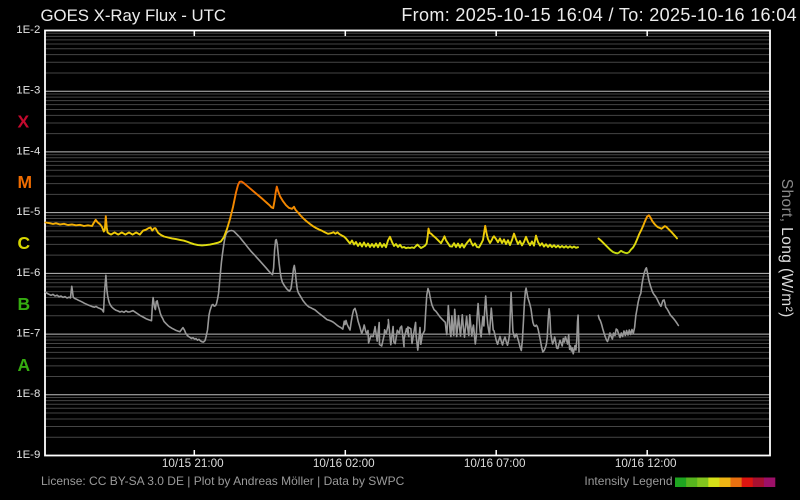 This screenshot has width=800, height=500. Describe the element at coordinates (28, 455) in the screenshot. I see `svg-text: 1E-9` at that location.